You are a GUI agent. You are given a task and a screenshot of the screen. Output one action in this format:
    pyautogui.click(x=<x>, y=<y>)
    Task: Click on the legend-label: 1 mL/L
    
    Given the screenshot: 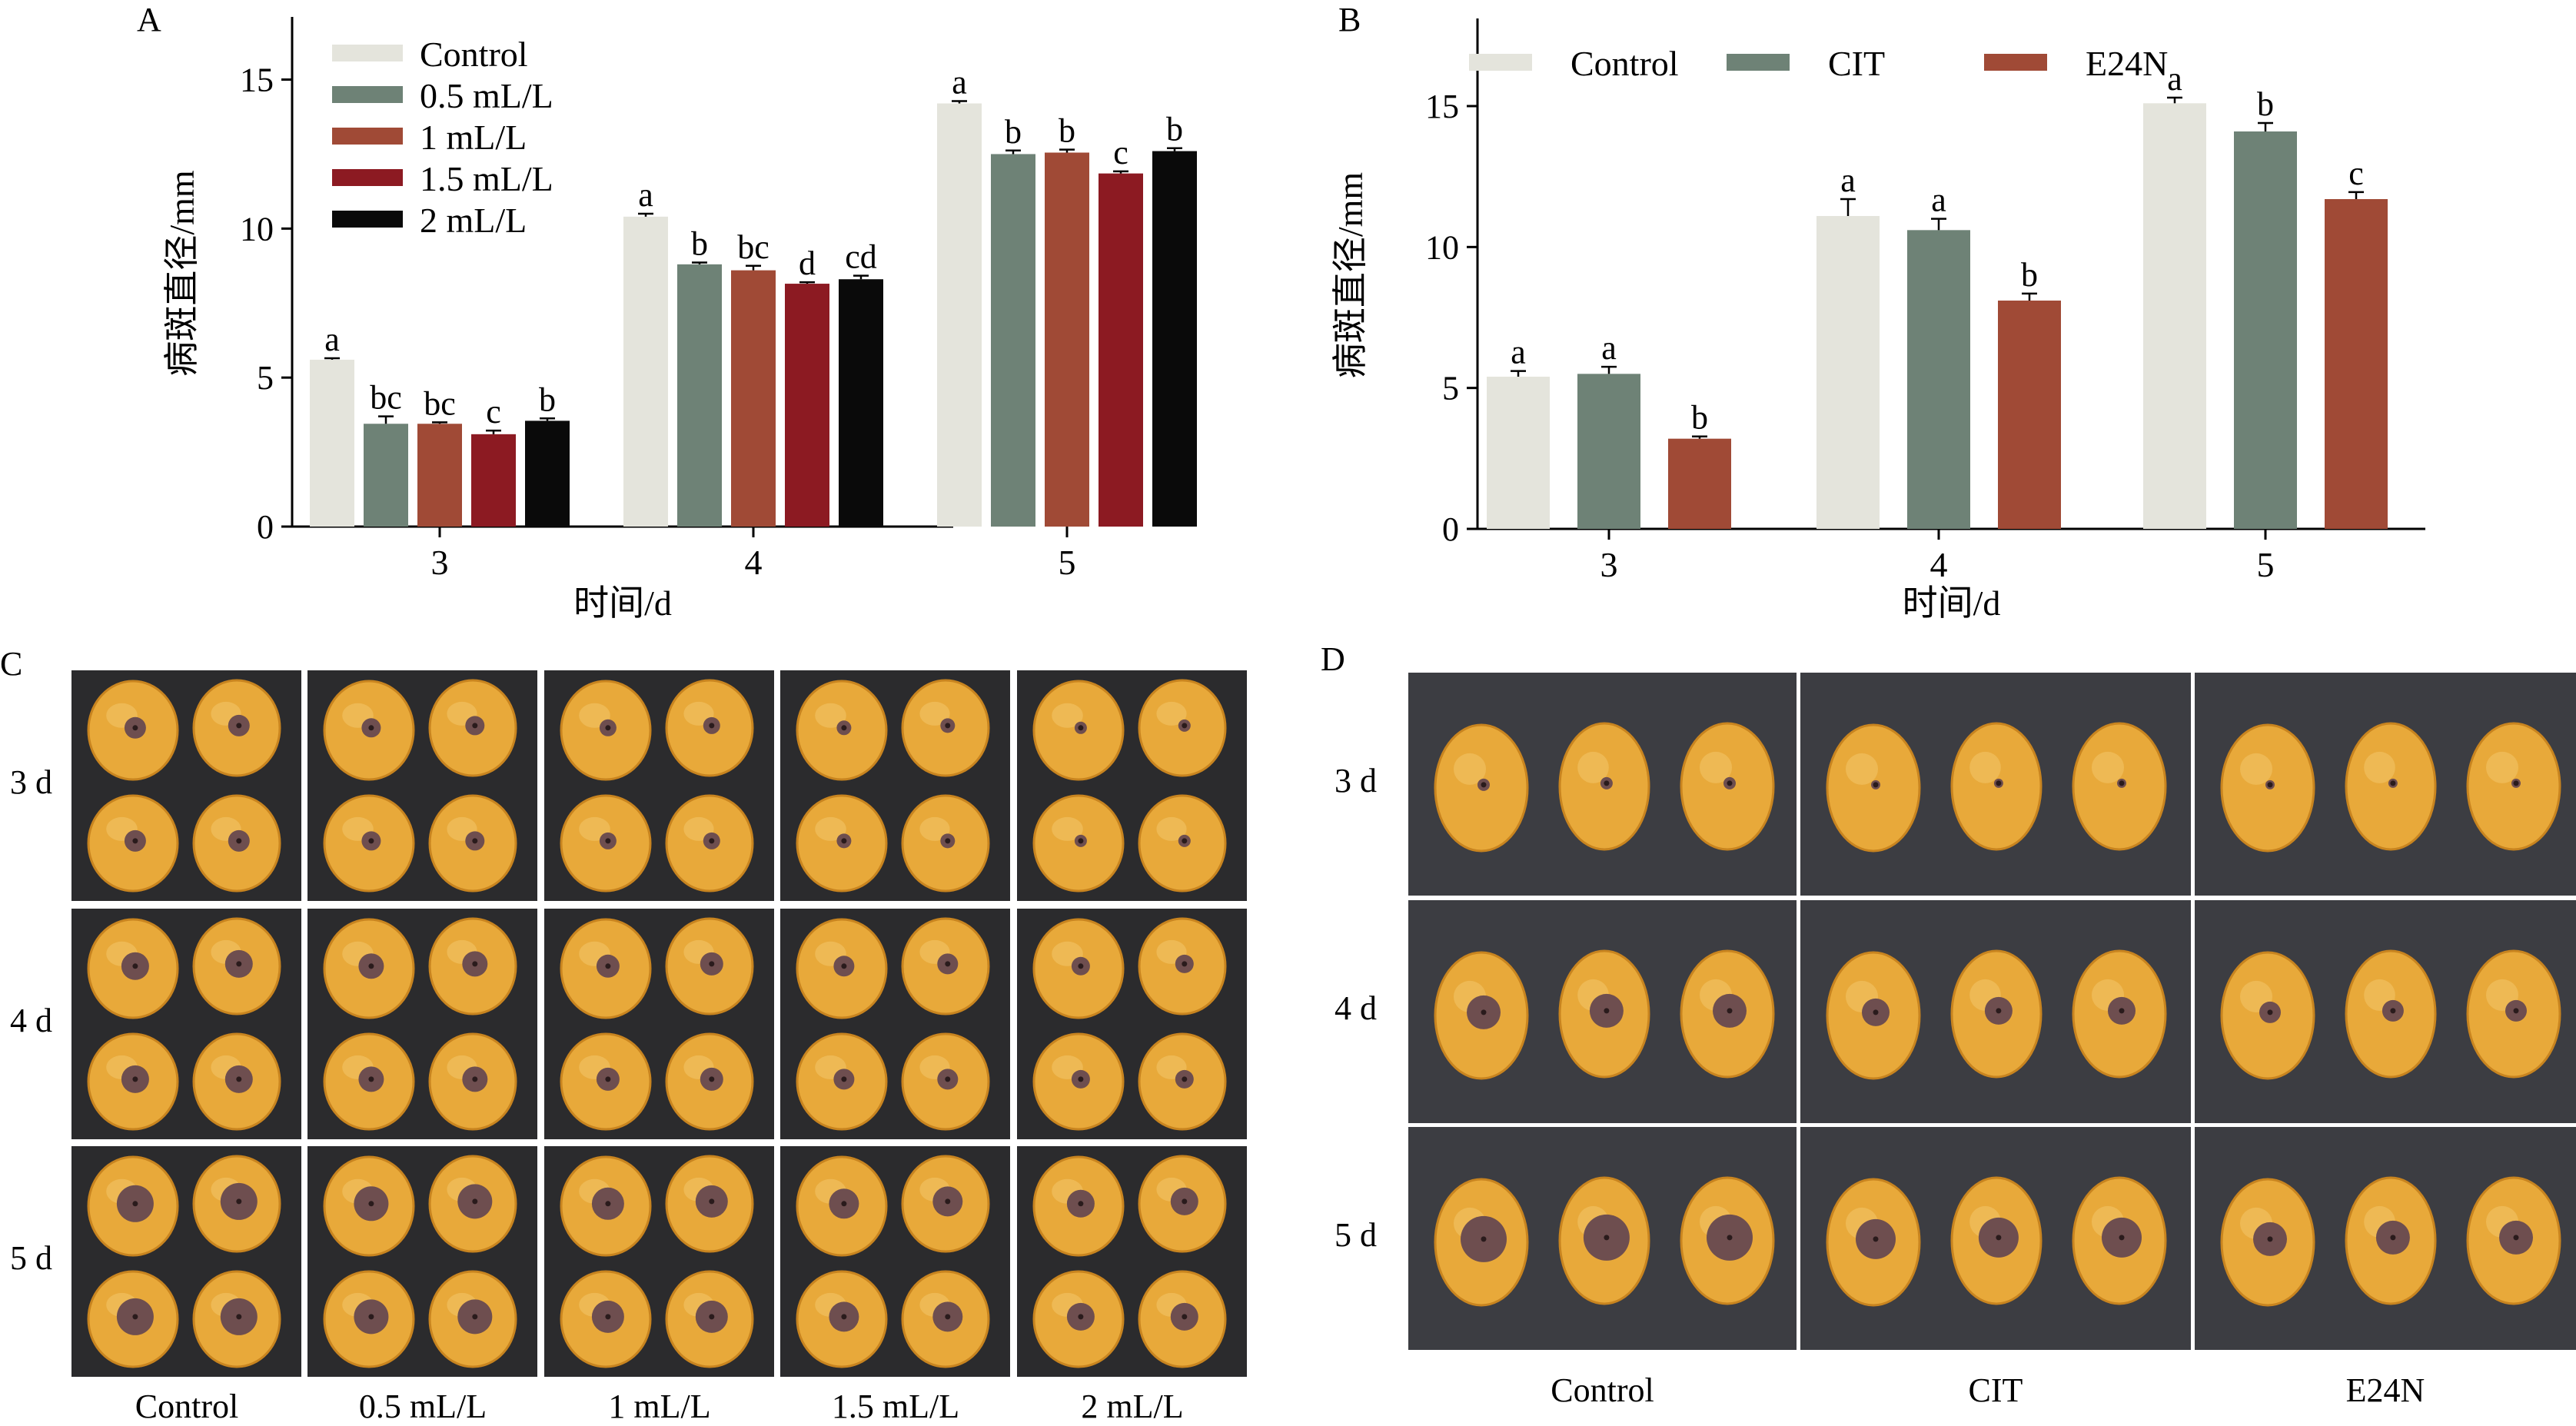 What is the action you would take?
    pyautogui.click(x=473, y=137)
    